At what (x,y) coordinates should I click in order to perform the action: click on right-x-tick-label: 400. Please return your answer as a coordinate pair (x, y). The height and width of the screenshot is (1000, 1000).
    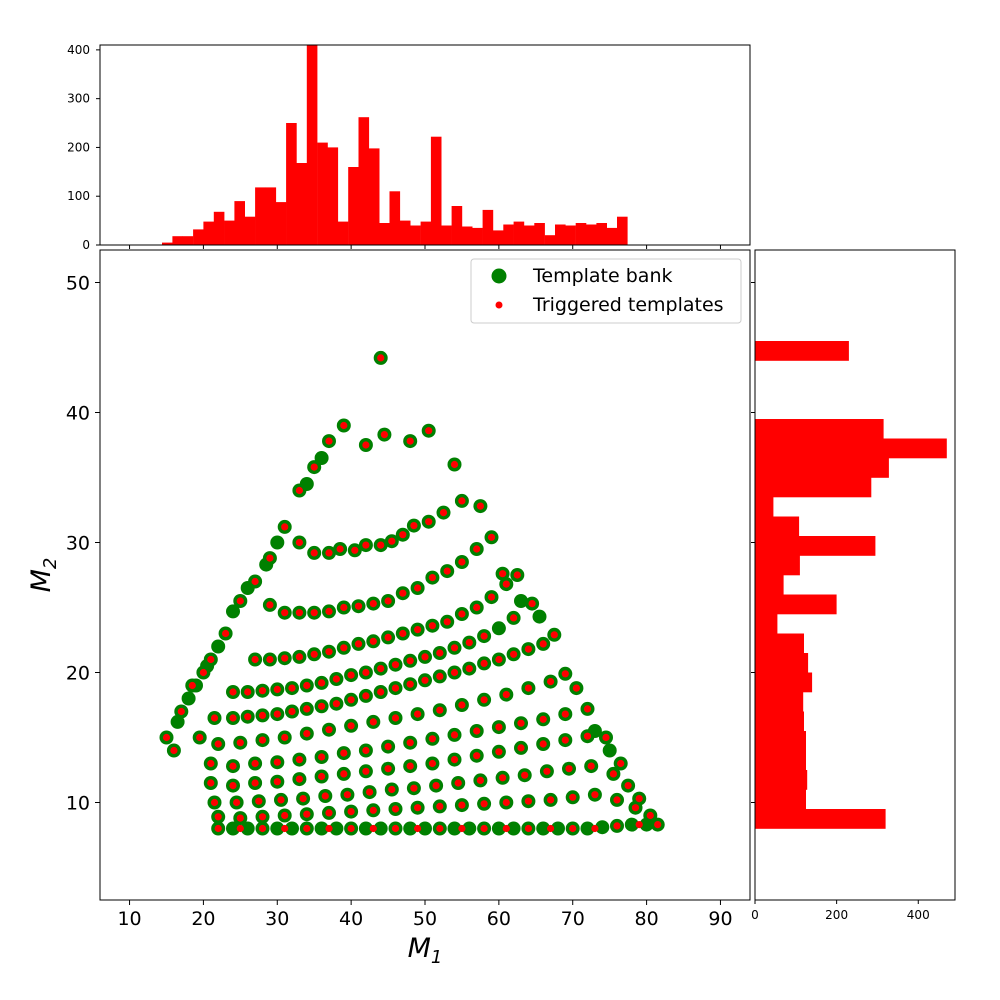
    Looking at the image, I should click on (918, 915).